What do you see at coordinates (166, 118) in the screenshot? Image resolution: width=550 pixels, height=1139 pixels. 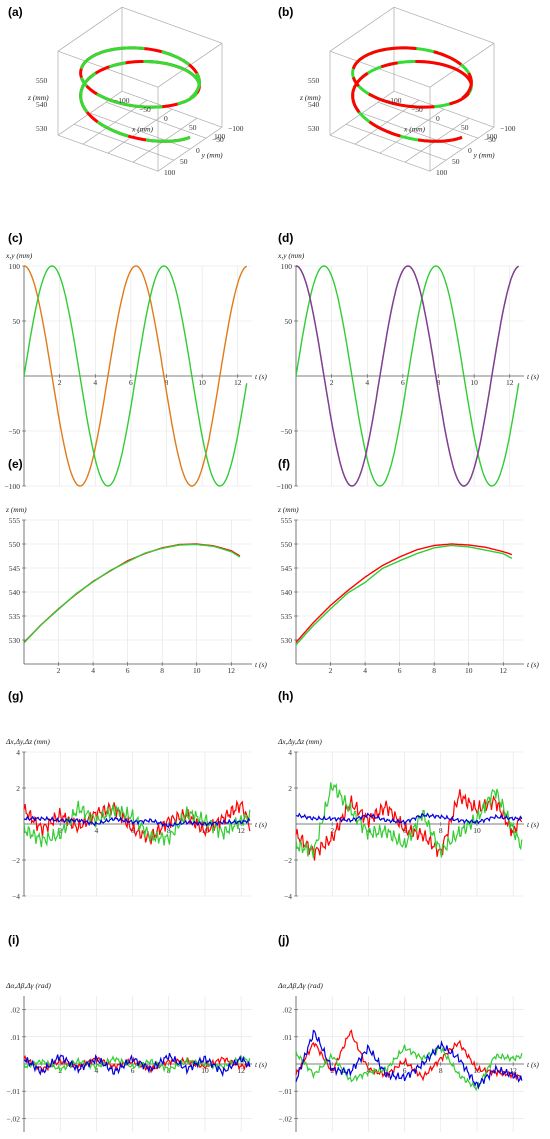 I see `x-tick-label: 0` at bounding box center [166, 118].